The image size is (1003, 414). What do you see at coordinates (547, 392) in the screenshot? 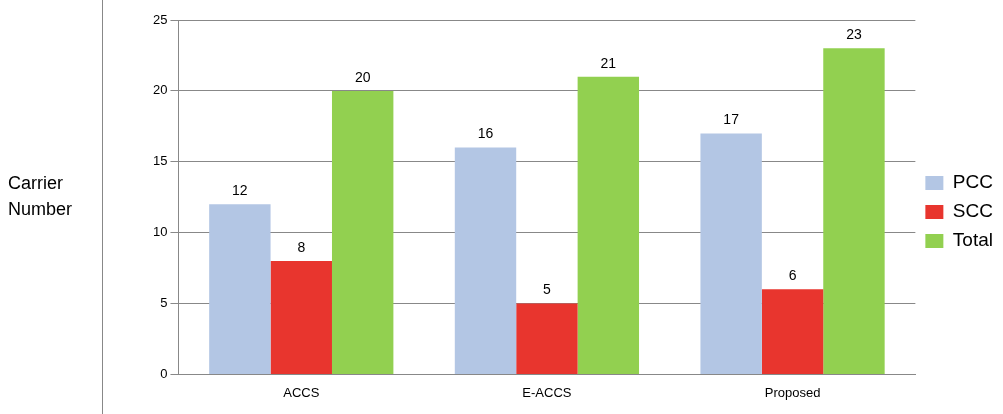
I see `x-tick-label: E-ACCS` at bounding box center [547, 392].